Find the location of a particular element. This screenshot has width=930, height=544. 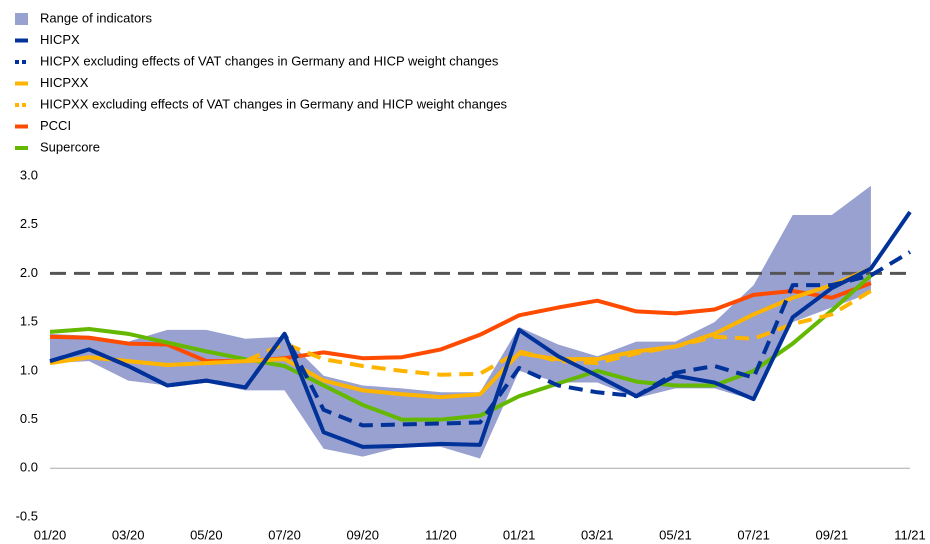

series-line is located at coordinates (460, 322).